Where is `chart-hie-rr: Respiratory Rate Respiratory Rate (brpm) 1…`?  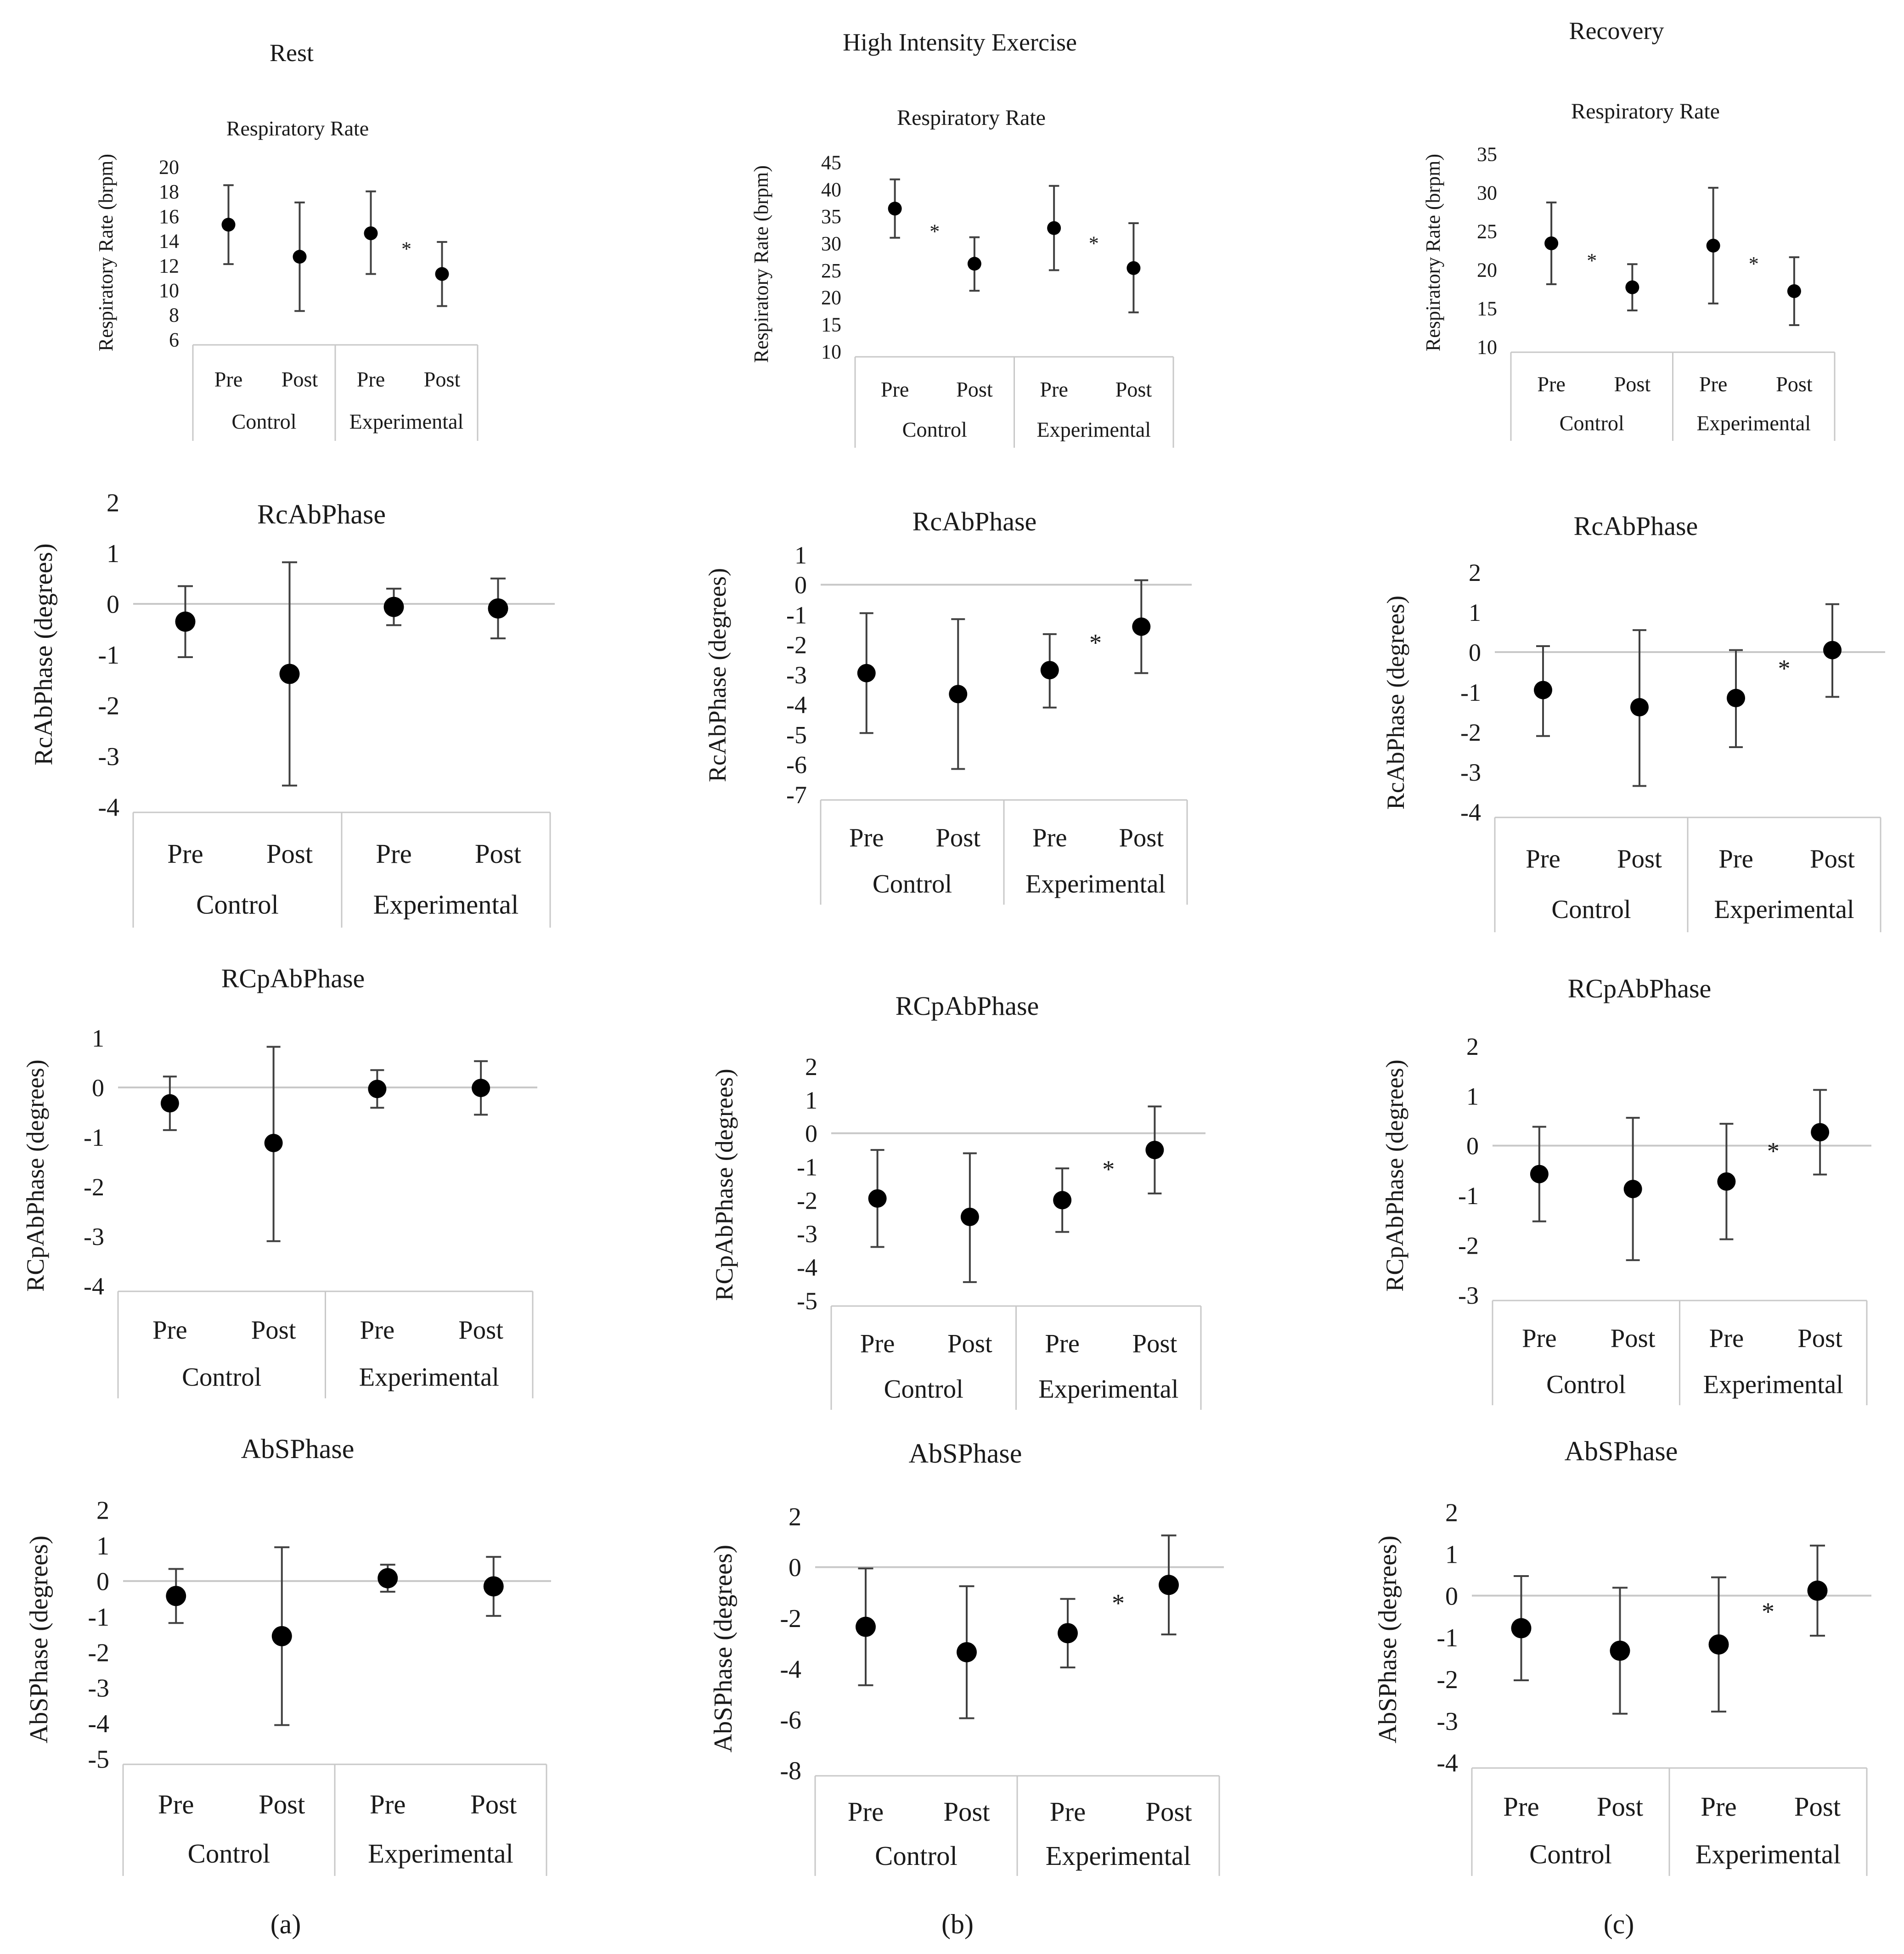 chart-hie-rr: Respiratory Rate Respiratory Rate (brpm) 1… is located at coordinates (962, 277).